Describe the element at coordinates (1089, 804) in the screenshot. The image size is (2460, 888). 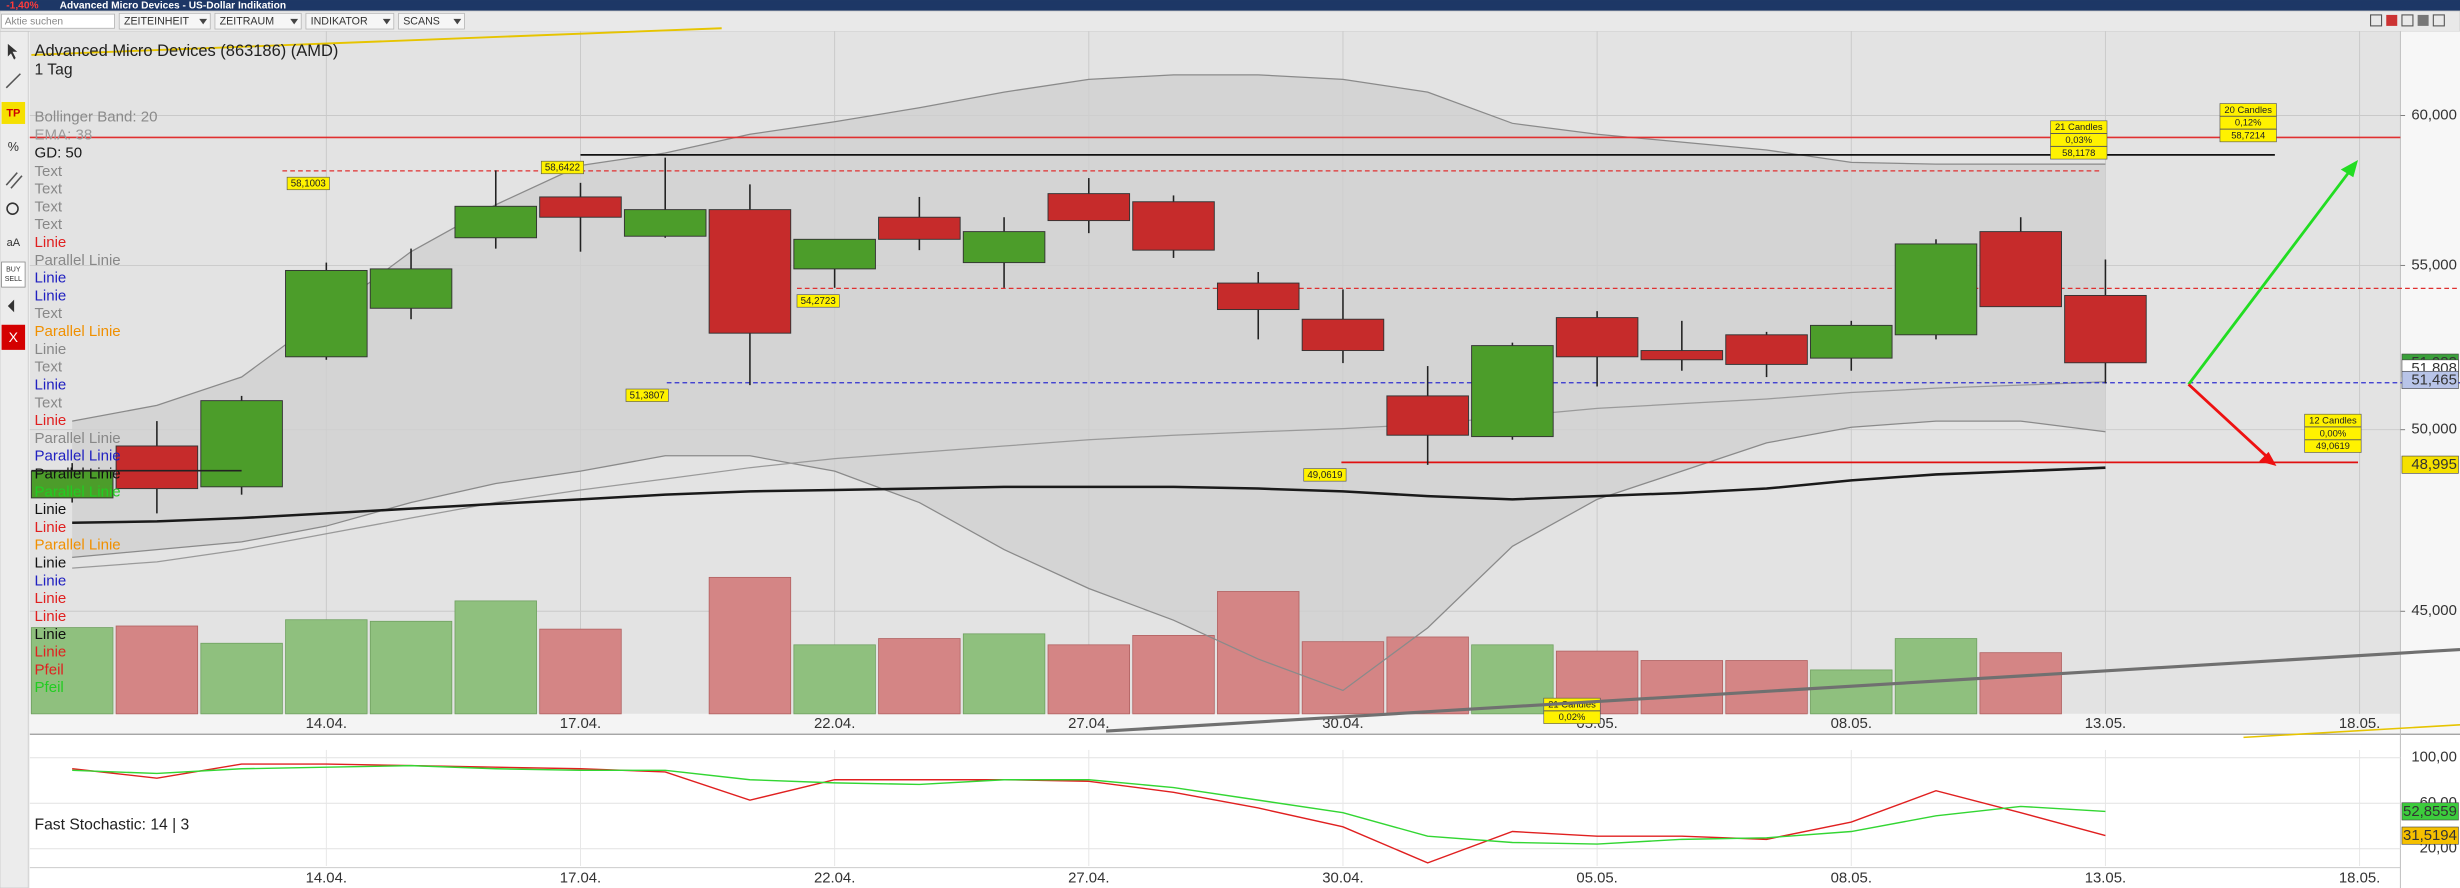
I see `stochastic-line` at that location.